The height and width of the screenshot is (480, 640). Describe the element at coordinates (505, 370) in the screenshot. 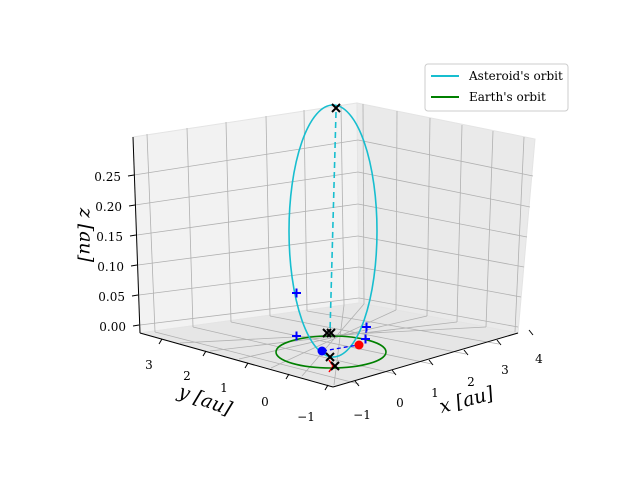

I see `x-tick-label: 3` at that location.